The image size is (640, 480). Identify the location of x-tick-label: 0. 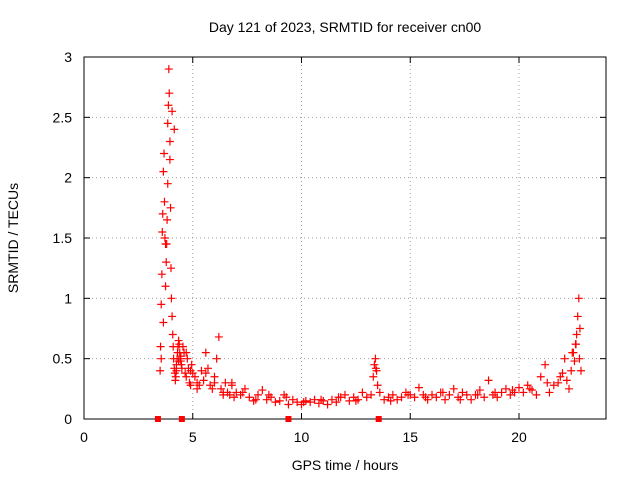
(84, 437).